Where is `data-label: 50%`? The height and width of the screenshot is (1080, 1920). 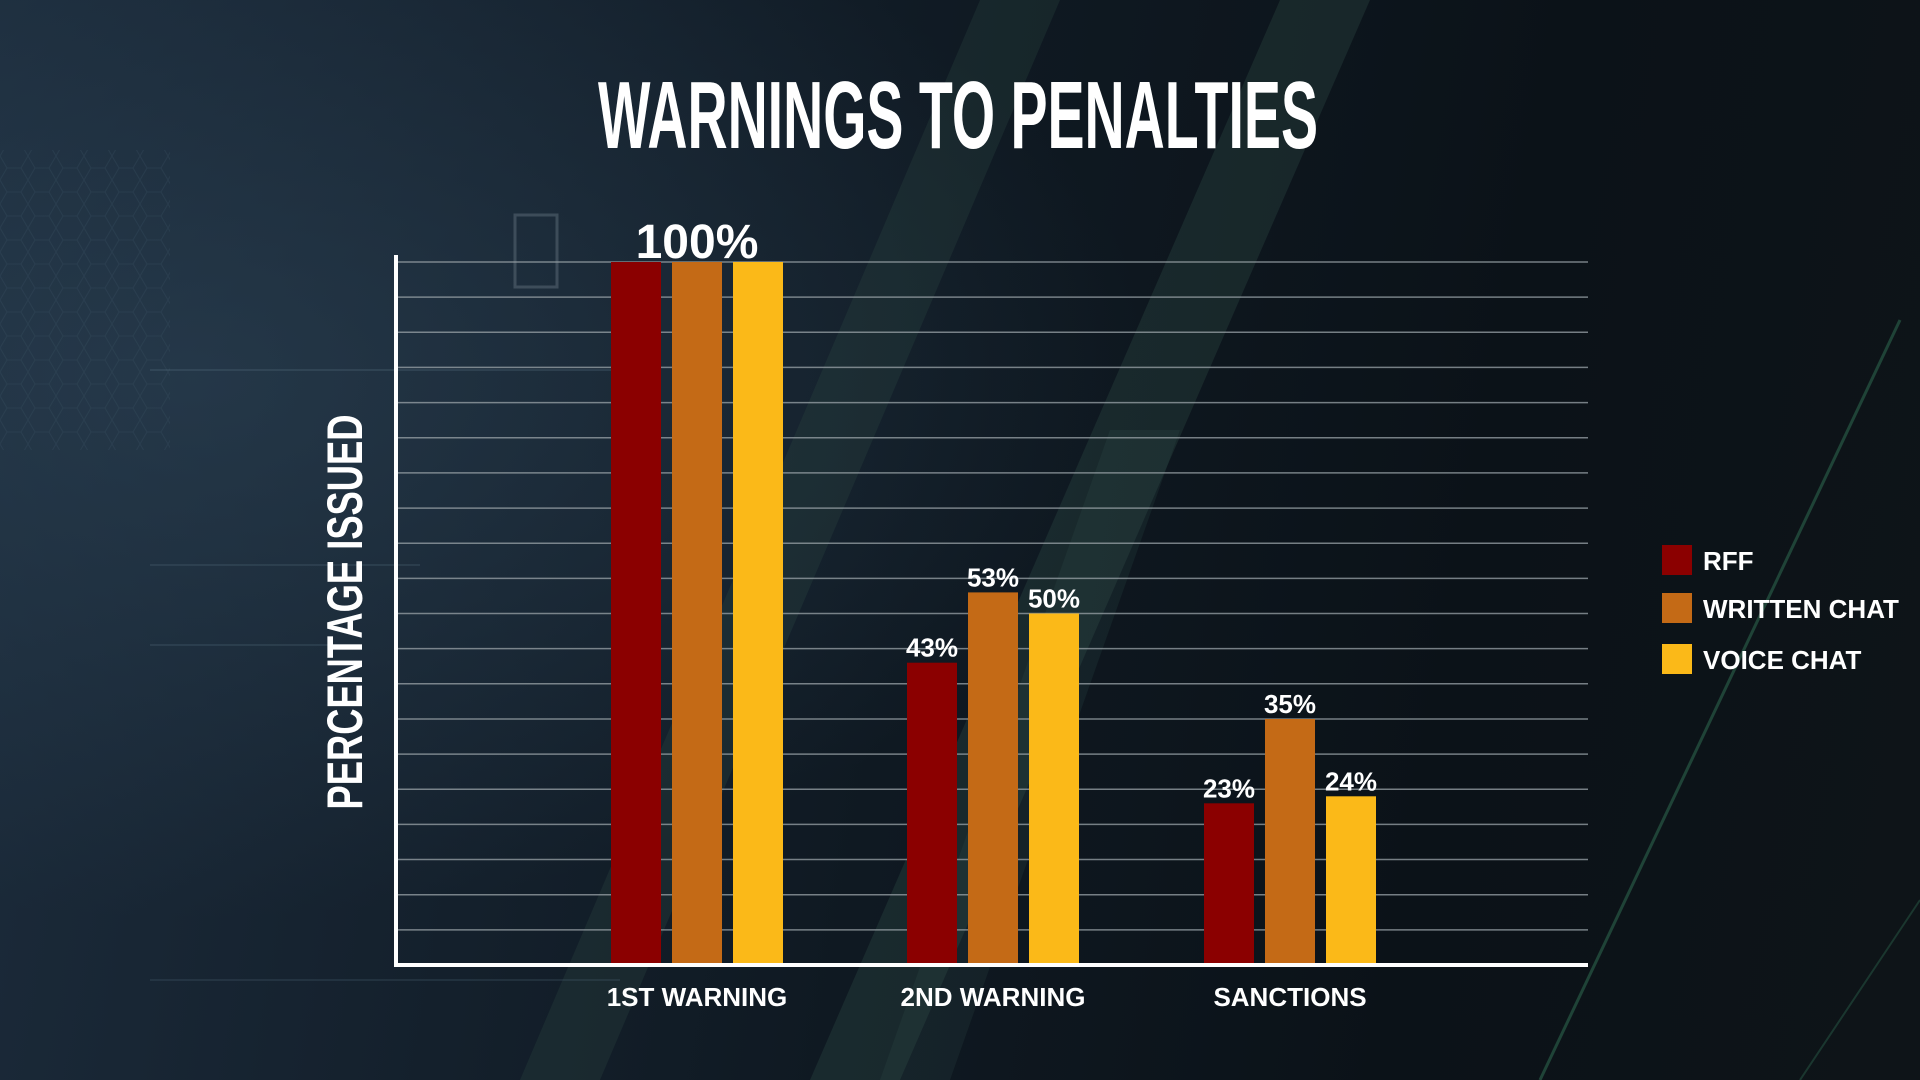
data-label: 50% is located at coordinates (1054, 599).